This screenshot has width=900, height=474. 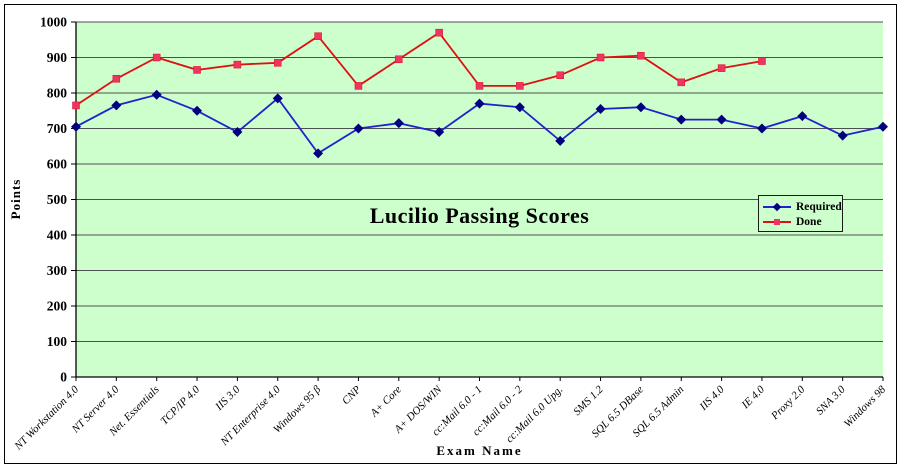 I want to click on legend-item-done: Done, so click(x=800, y=221).